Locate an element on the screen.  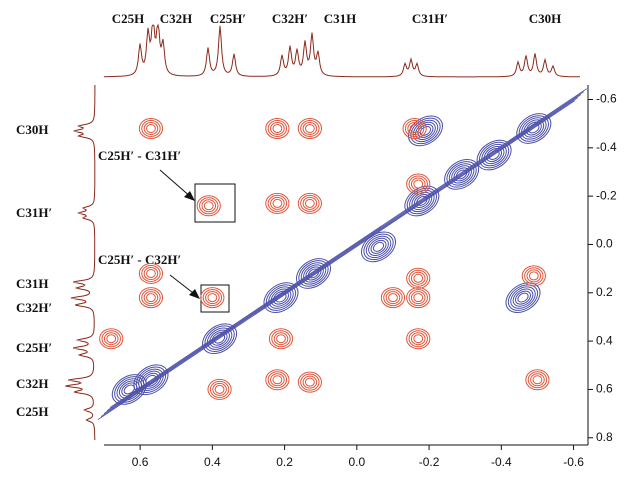
projection-left is located at coordinates (80, 262).